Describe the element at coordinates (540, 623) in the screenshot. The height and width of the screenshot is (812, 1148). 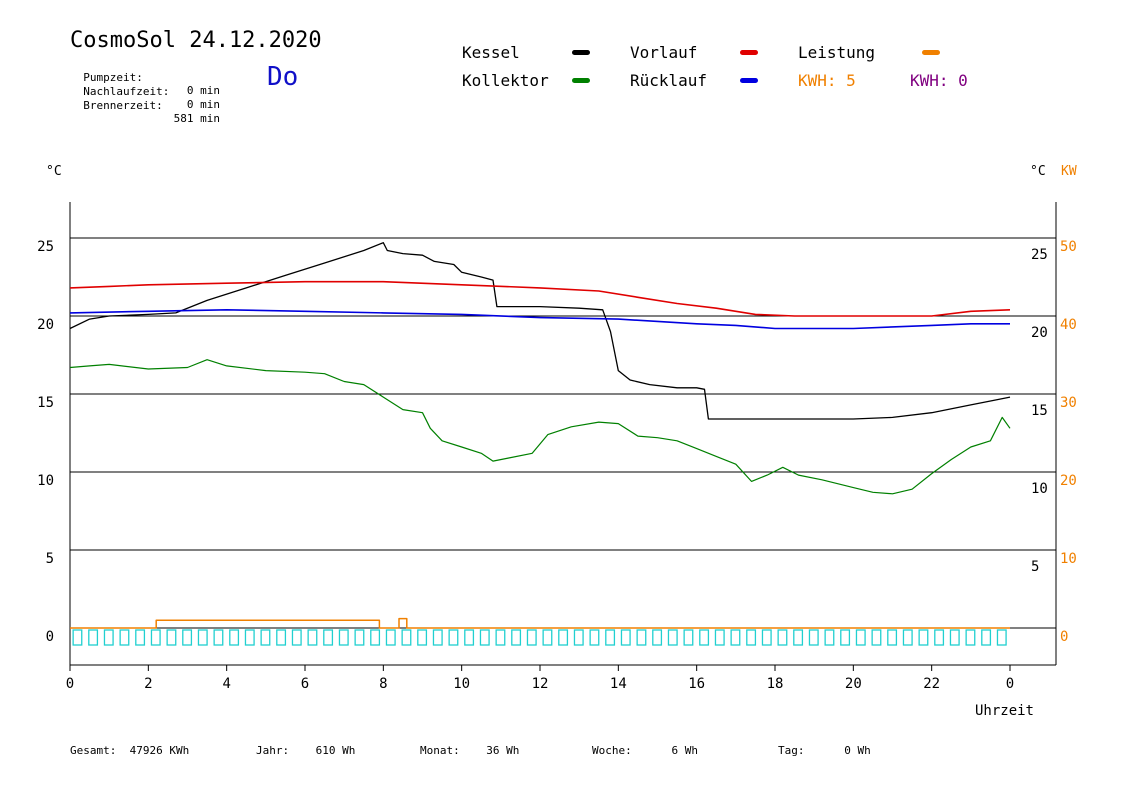
I see `series-leistung` at that location.